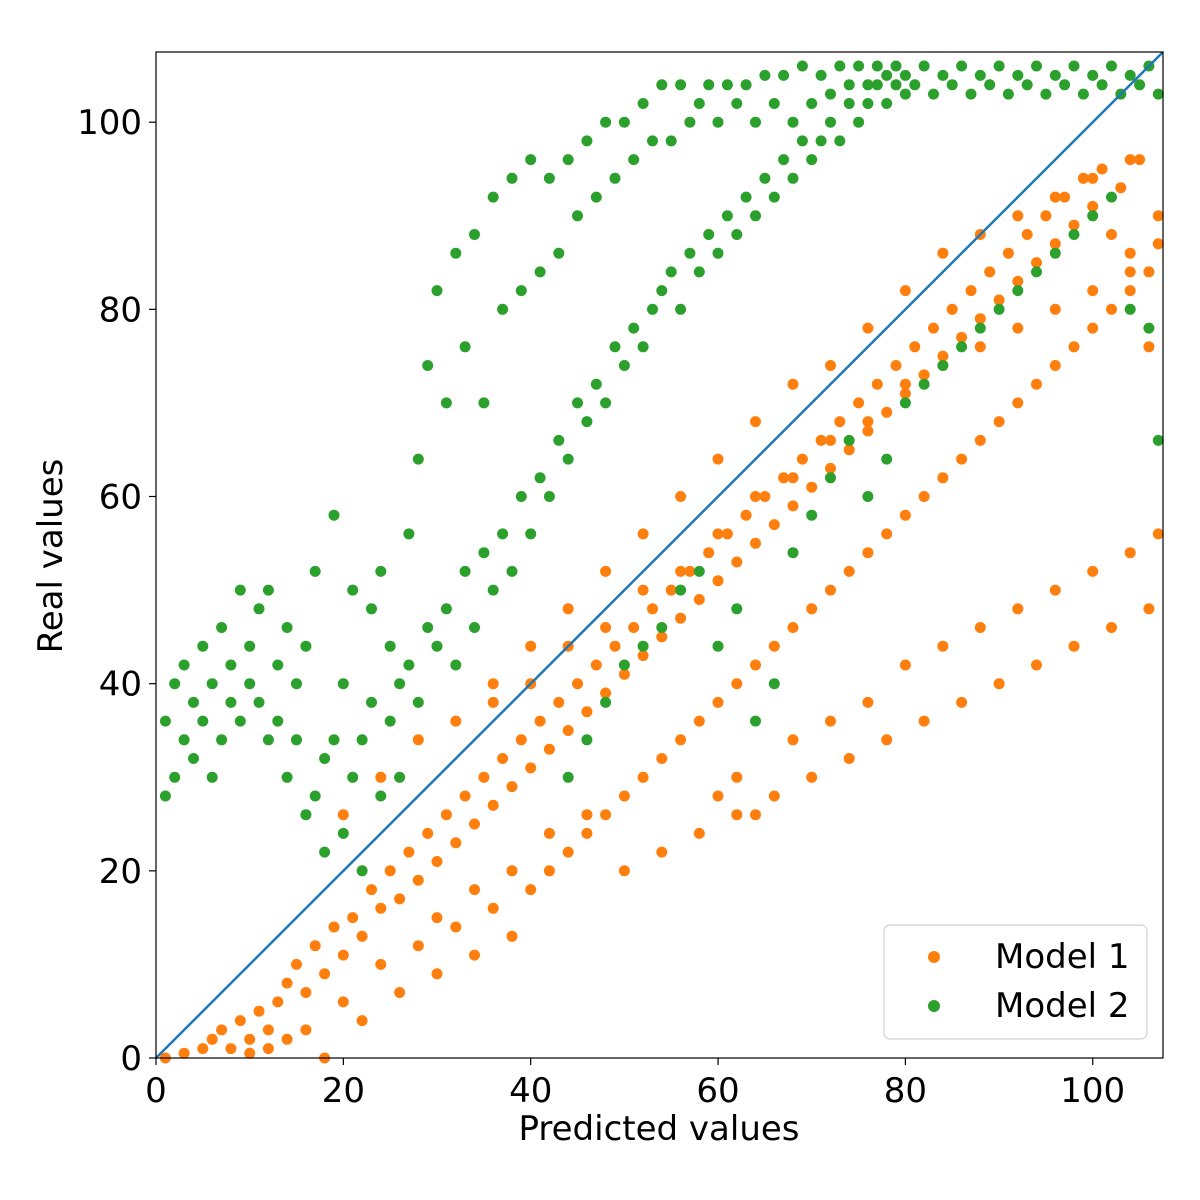 The height and width of the screenshot is (1200, 1200). Describe the element at coordinates (1015, 982) in the screenshot. I see `legend: Model 1 Model 2` at that location.